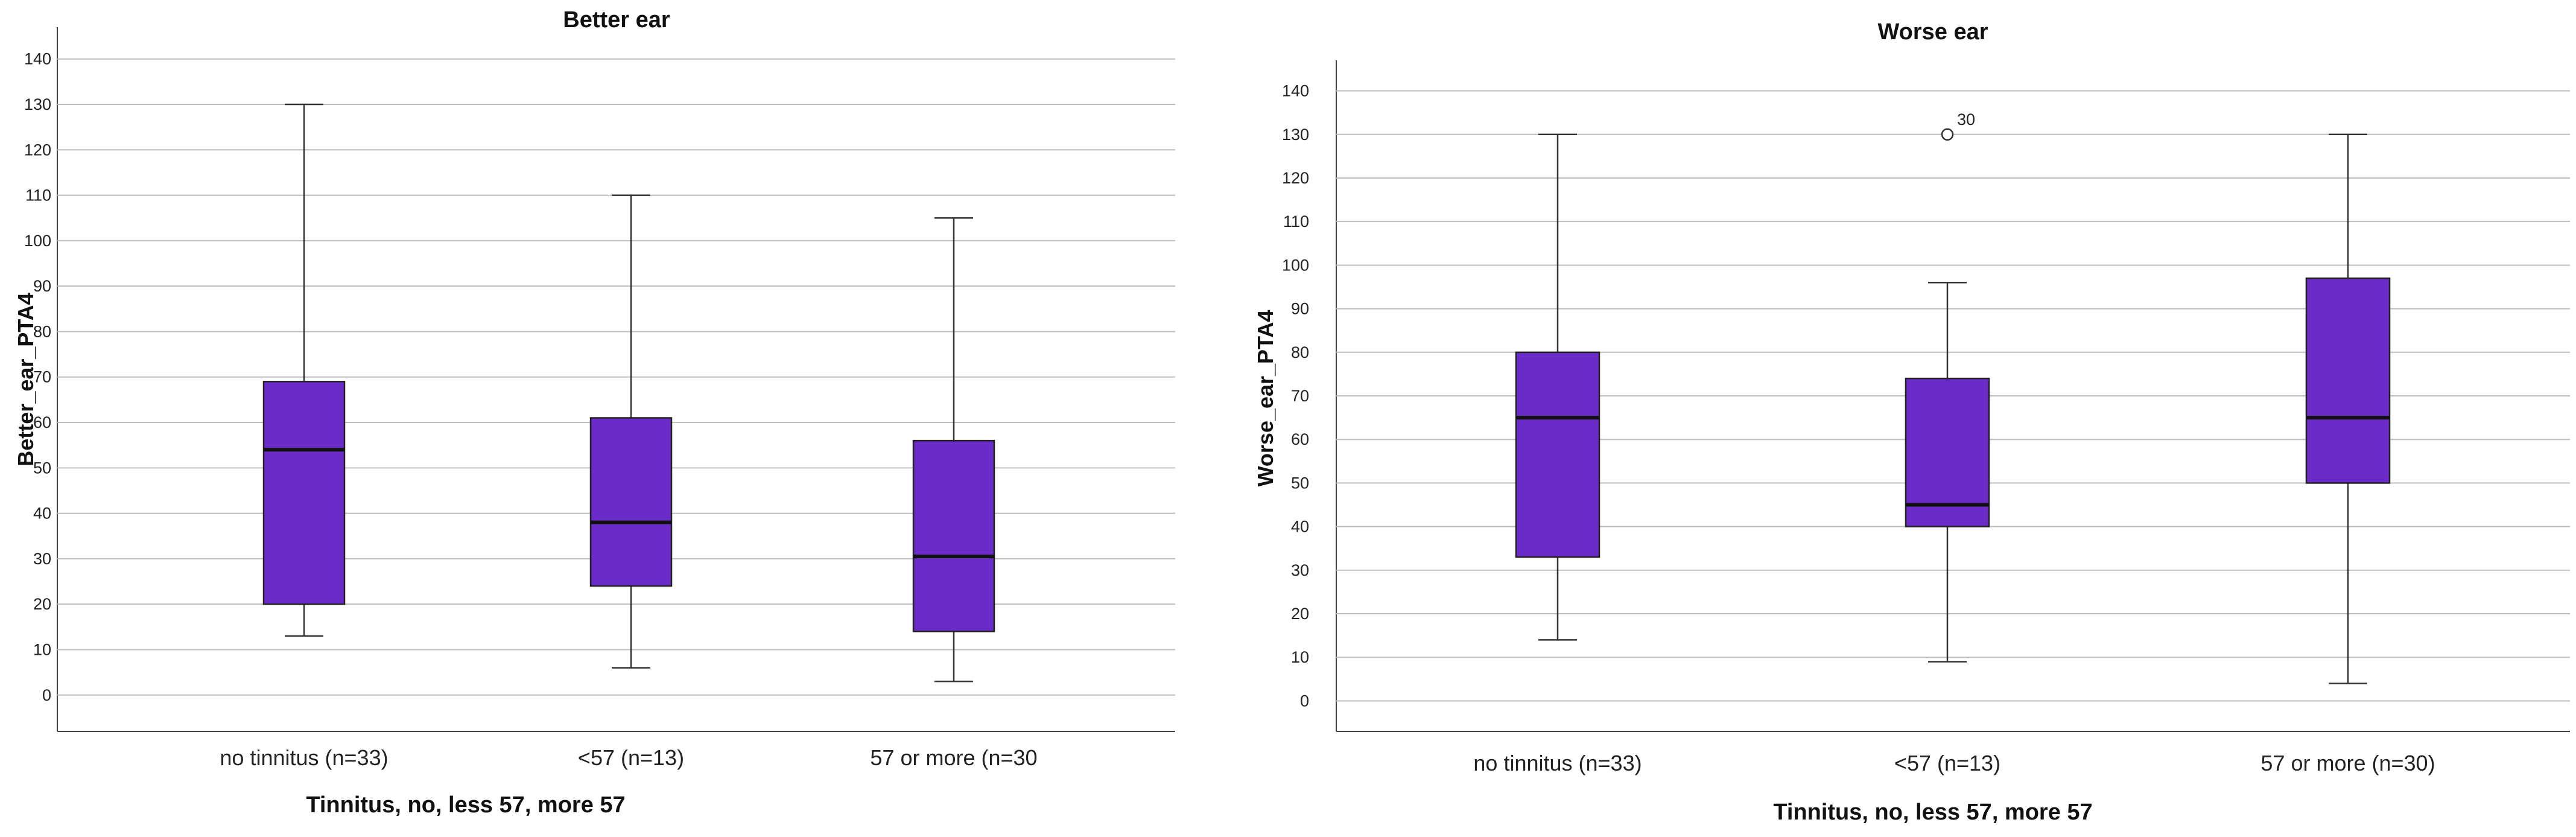 Image resolution: width=2576 pixels, height=837 pixels. Describe the element at coordinates (25, 379) in the screenshot. I see `y-axis-label: Better_ear_PTA4` at that location.